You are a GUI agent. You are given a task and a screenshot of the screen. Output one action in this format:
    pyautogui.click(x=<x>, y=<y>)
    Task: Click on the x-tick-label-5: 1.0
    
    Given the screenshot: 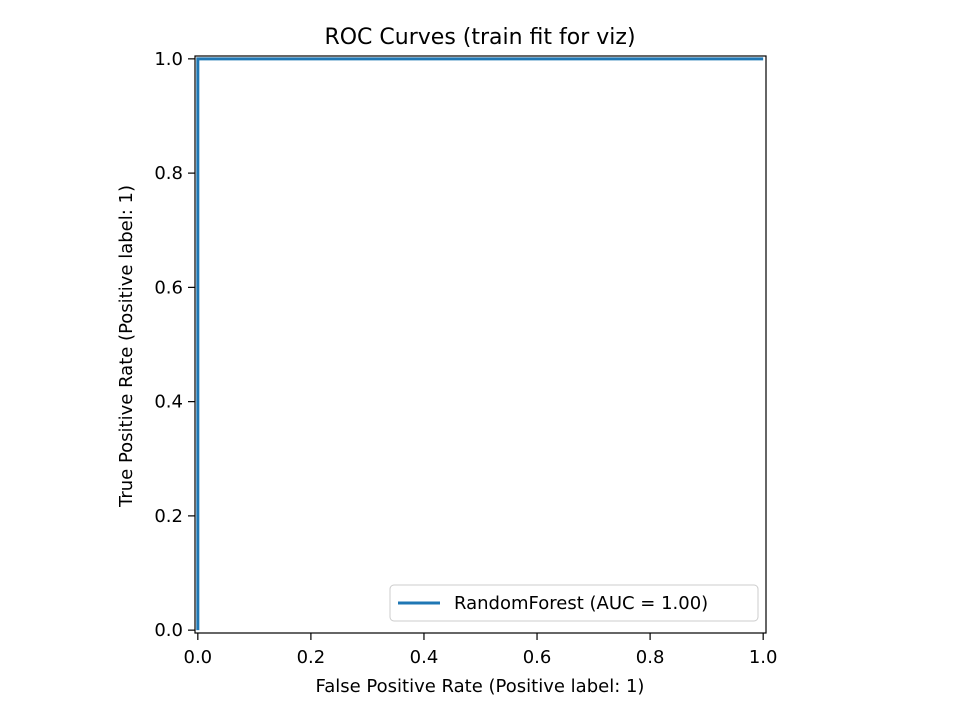 What is the action you would take?
    pyautogui.click(x=763, y=657)
    